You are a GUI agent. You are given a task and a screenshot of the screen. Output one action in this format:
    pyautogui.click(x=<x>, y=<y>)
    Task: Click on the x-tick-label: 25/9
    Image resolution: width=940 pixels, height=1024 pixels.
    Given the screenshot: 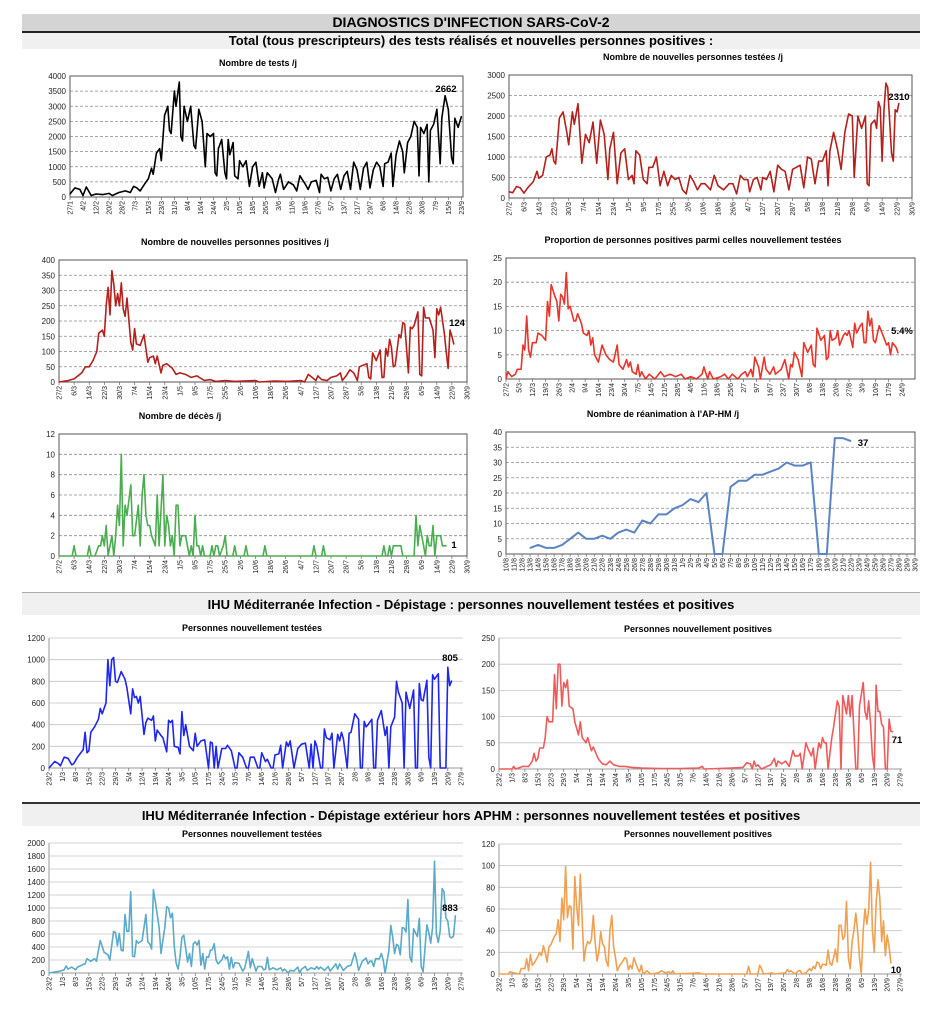 What is the action you would take?
    pyautogui.click(x=875, y=565)
    